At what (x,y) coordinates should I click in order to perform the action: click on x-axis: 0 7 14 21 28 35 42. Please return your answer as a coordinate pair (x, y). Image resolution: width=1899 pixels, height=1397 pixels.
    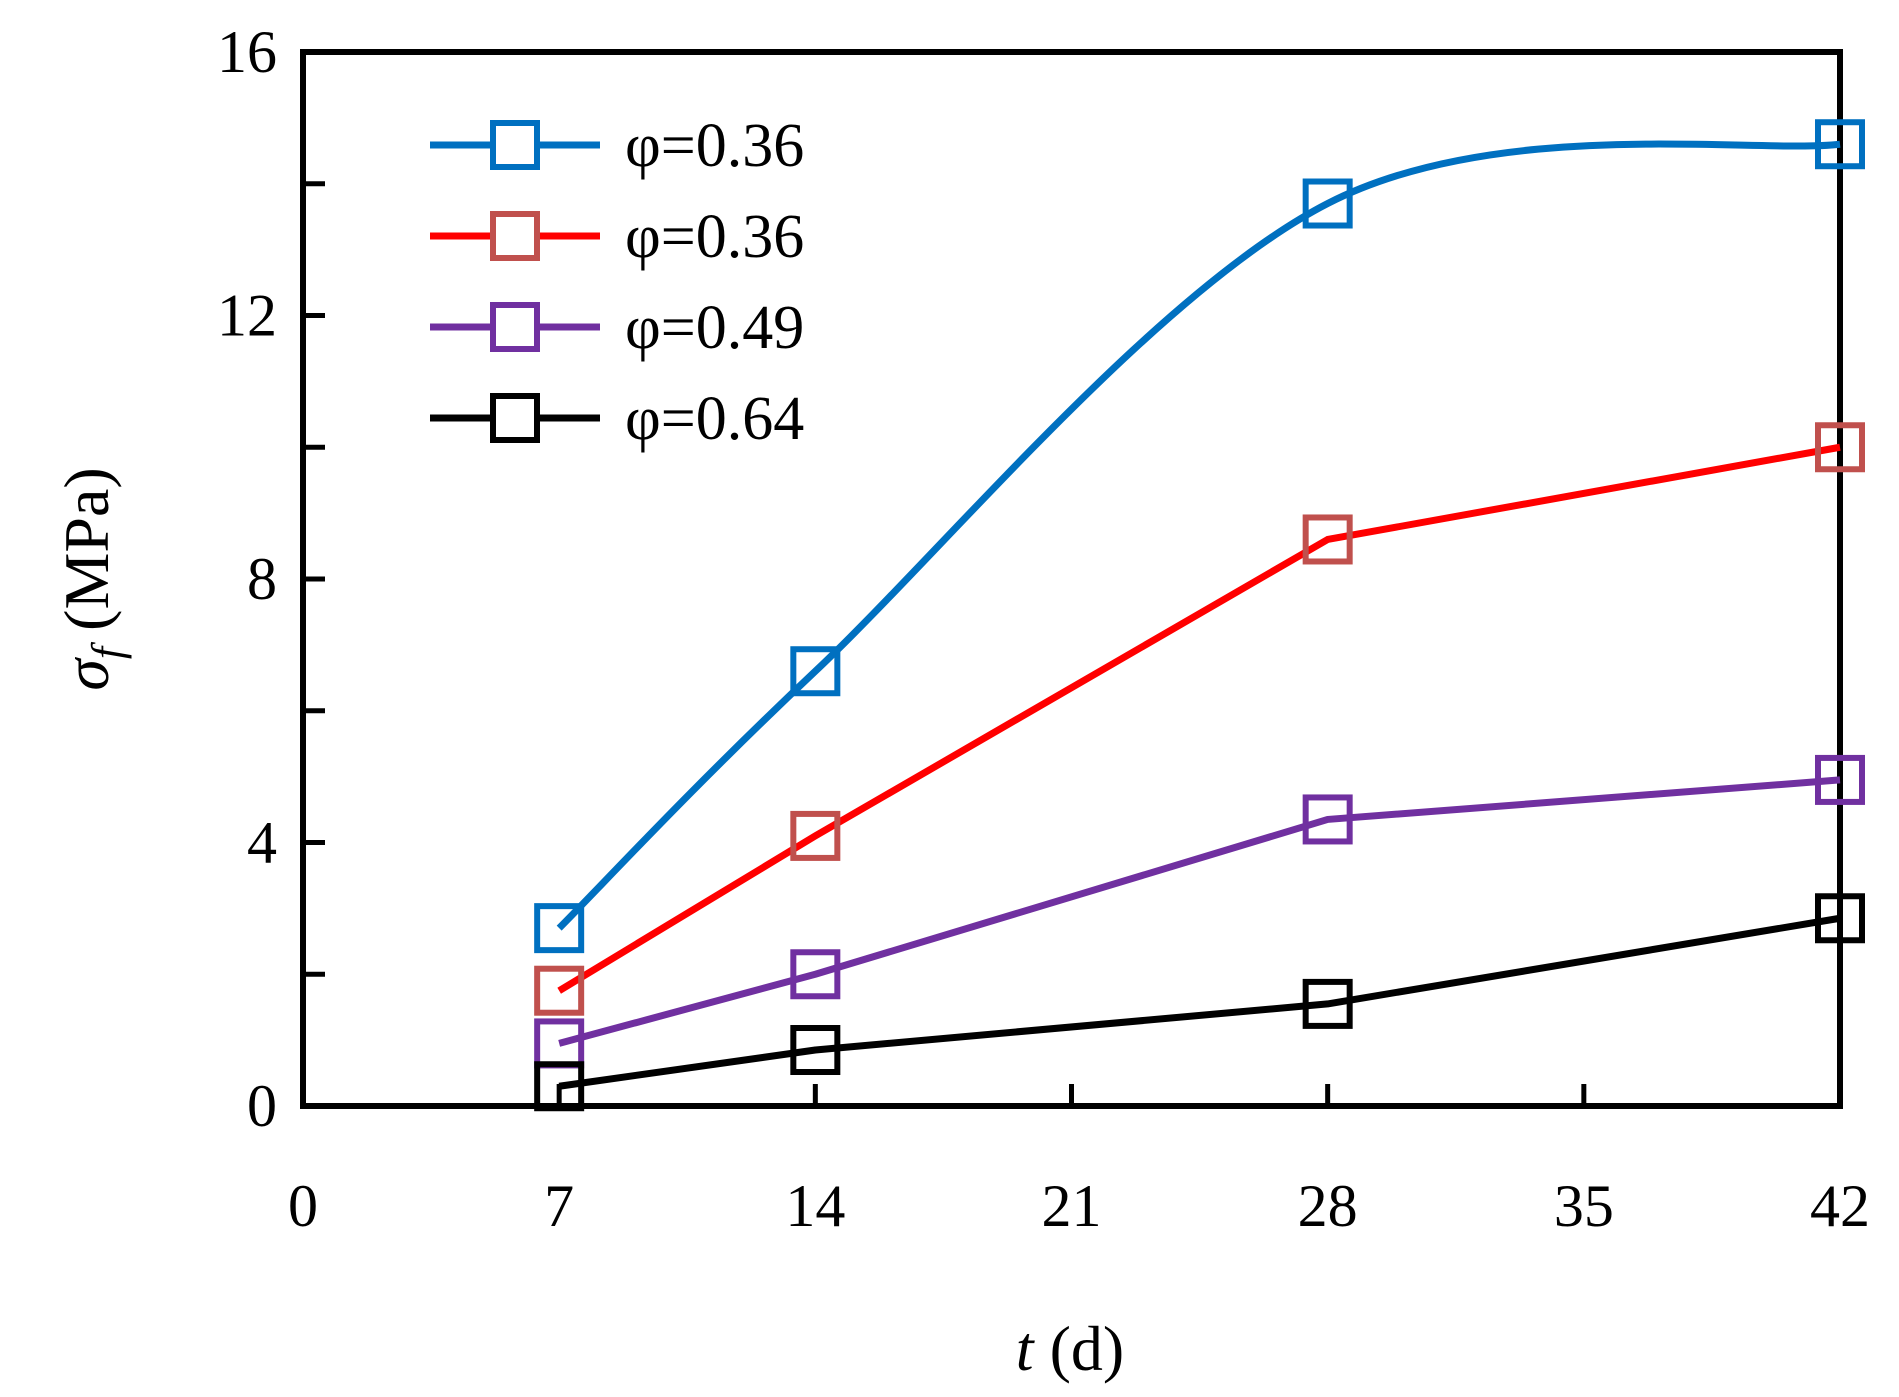
    Looking at the image, I should click on (1079, 1161).